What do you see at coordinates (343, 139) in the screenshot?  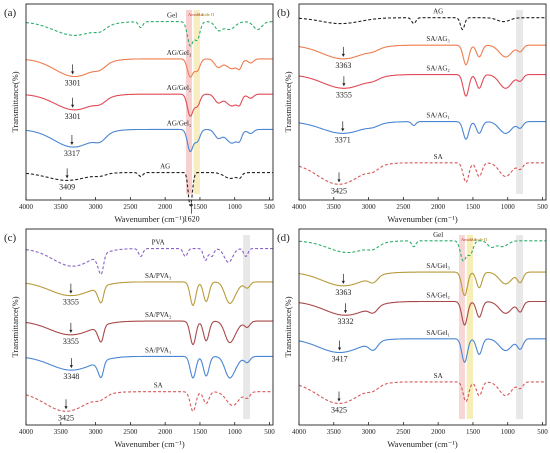 I see `peak-label: 3371` at bounding box center [343, 139].